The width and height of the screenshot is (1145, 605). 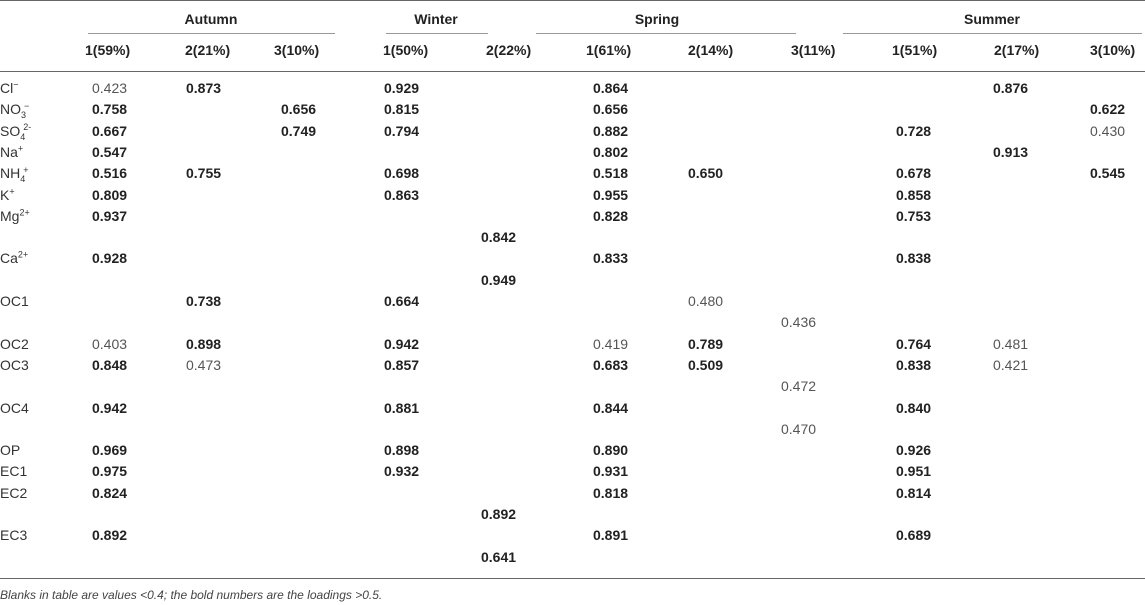 What do you see at coordinates (914, 173) in the screenshot?
I see `loading-value: 0.678` at bounding box center [914, 173].